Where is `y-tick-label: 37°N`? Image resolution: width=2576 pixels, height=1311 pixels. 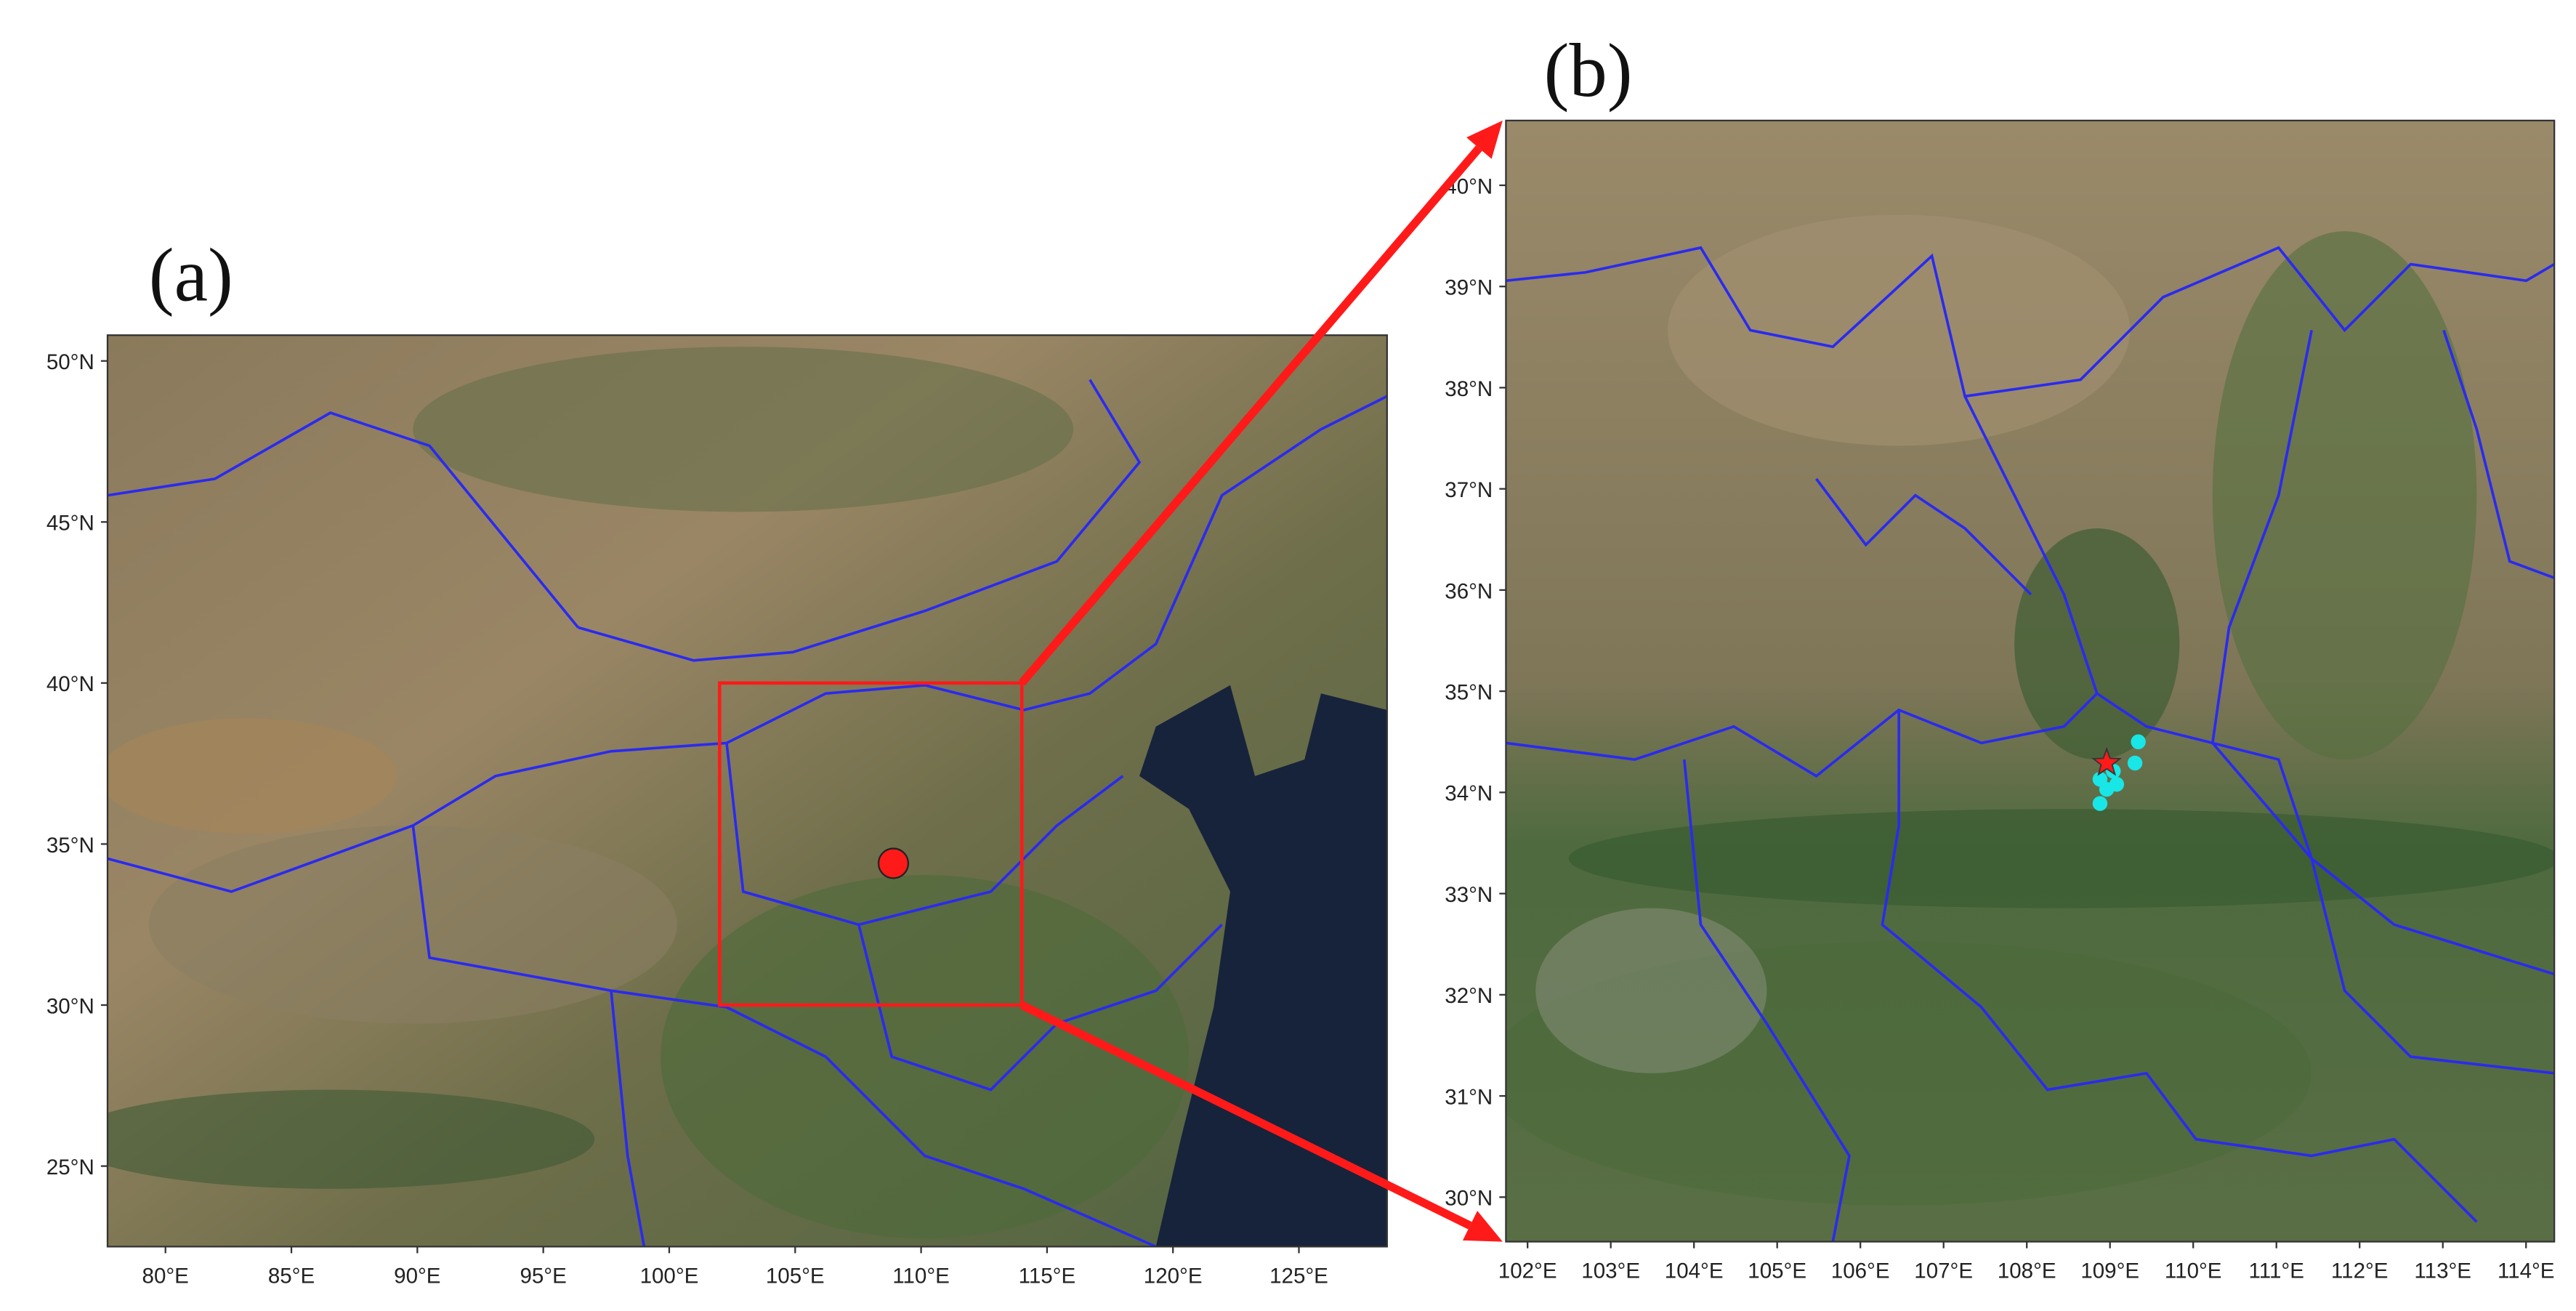 y-tick-label: 37°N is located at coordinates (1469, 490).